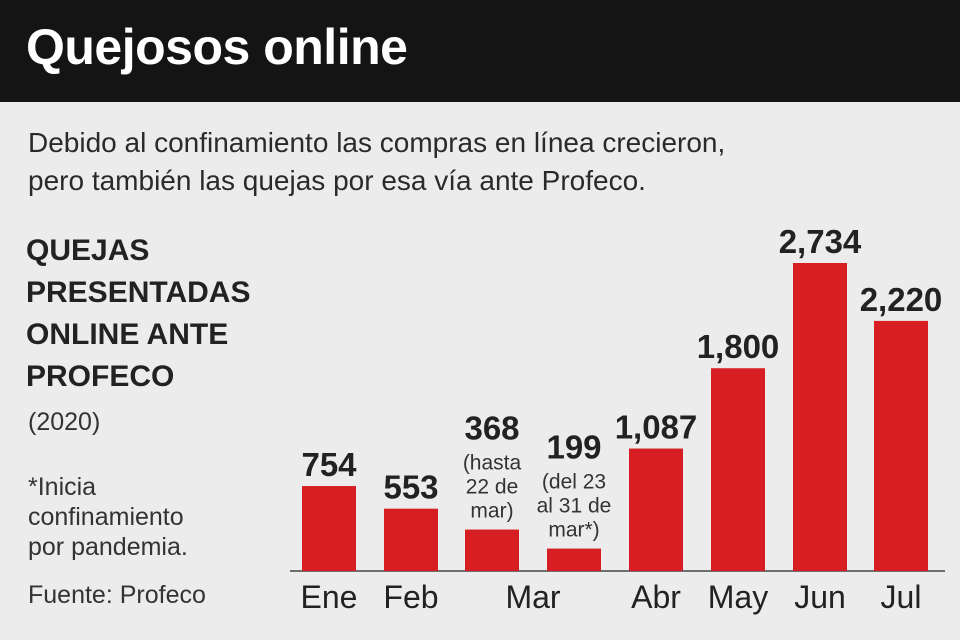 This screenshot has width=960, height=640. What do you see at coordinates (573, 447) in the screenshot?
I see `data-label: 199` at bounding box center [573, 447].